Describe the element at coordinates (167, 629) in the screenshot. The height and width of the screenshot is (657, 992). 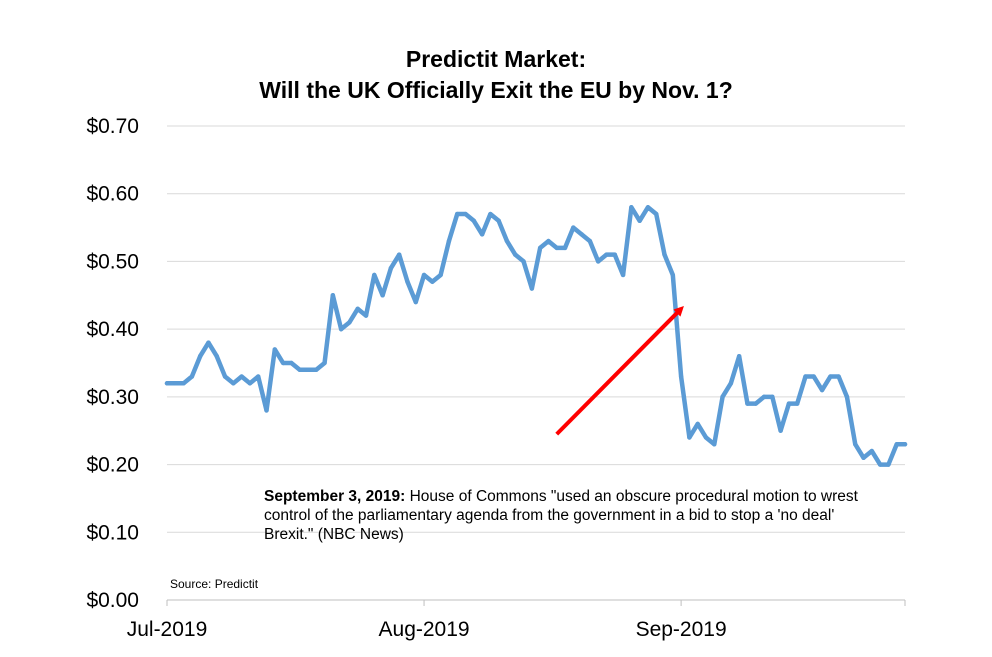
I see `x-tick-label: Jul-2019` at that location.